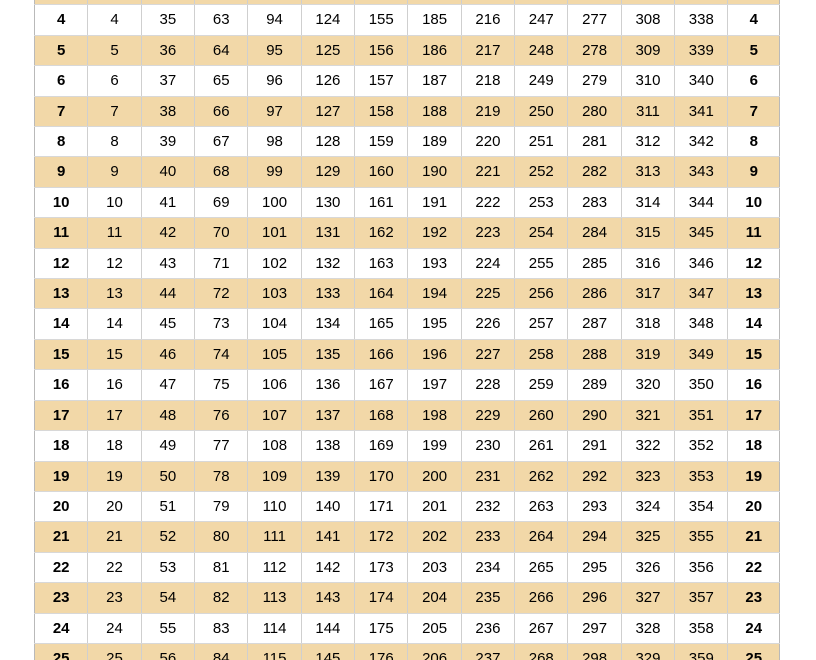  What do you see at coordinates (594, 385) in the screenshot?
I see `day-of-year-cell: 289` at bounding box center [594, 385].